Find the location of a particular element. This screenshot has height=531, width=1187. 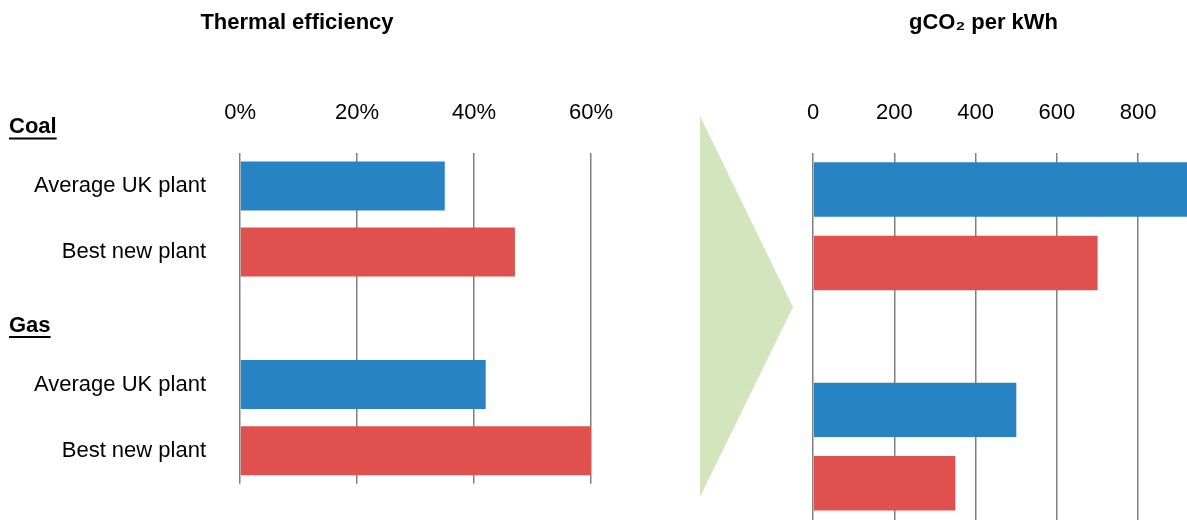

text: Coal is located at coordinates (33, 126).